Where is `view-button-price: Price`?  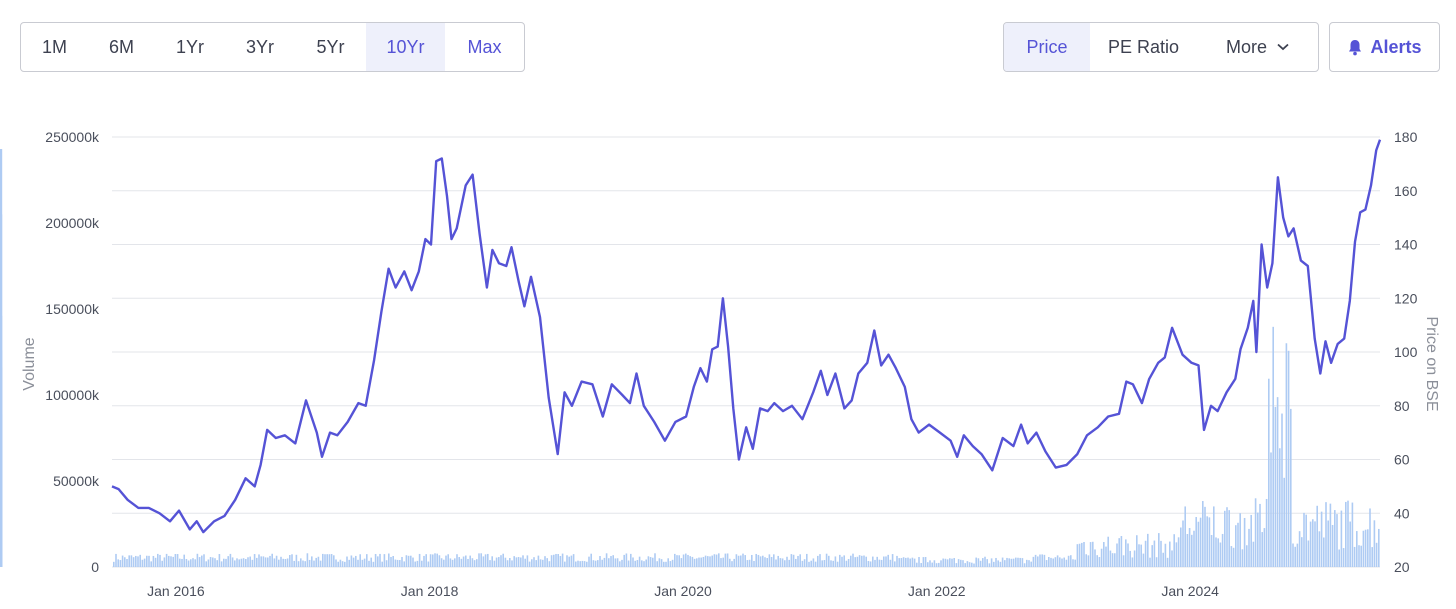
view-button-price: Price is located at coordinates (1047, 47).